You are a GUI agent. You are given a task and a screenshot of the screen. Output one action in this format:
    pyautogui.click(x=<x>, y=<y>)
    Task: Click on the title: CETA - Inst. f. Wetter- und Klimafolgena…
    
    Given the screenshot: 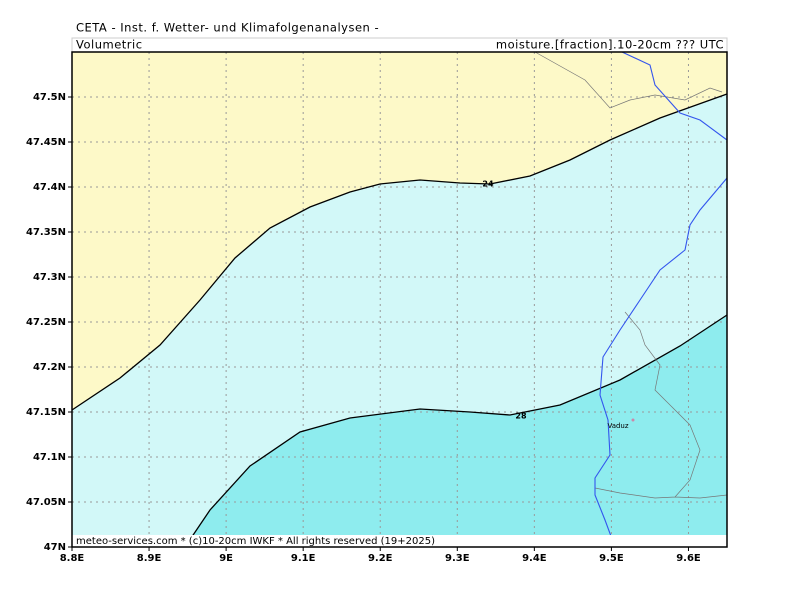 What is the action you would take?
    pyautogui.click(x=227, y=28)
    